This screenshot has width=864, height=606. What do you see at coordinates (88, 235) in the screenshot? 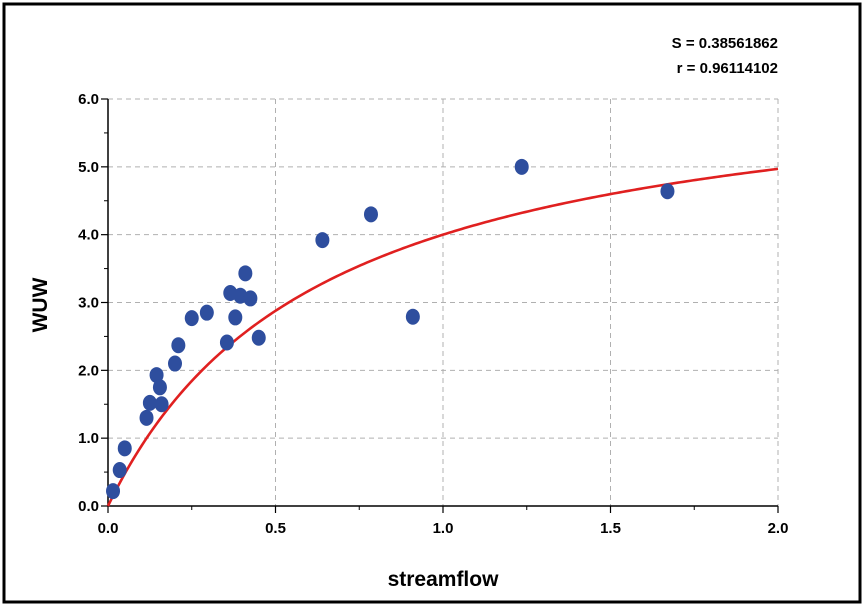
I see `y-tick-label: 4.0` at bounding box center [88, 235].